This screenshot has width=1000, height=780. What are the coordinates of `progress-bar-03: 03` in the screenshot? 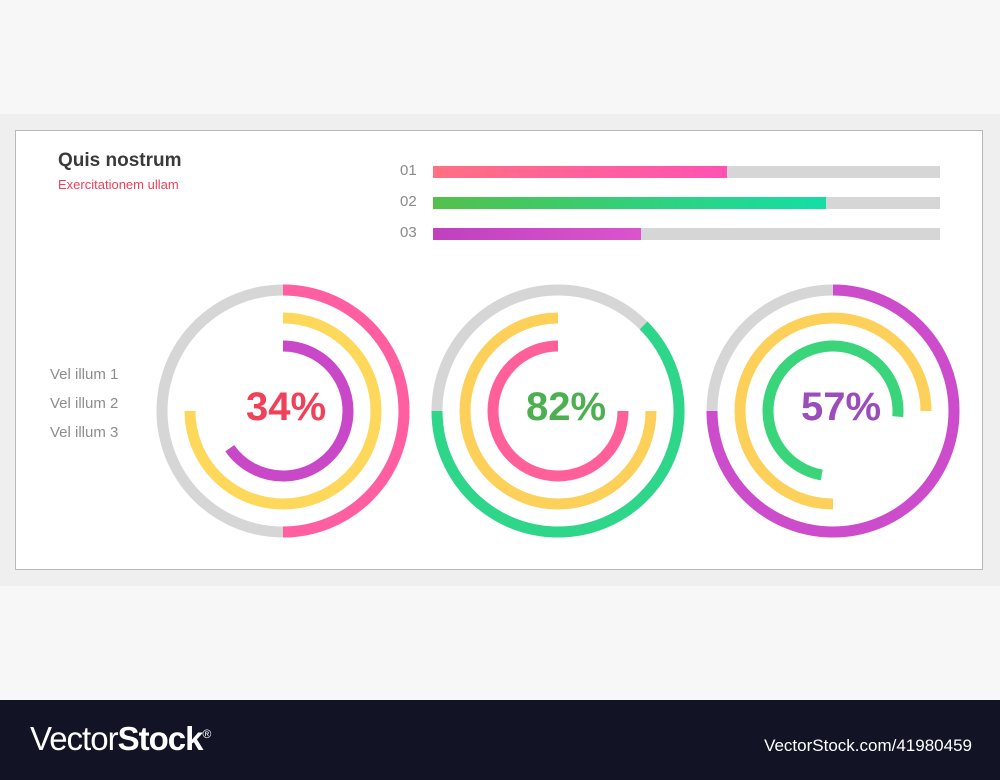 It's located at (672, 232).